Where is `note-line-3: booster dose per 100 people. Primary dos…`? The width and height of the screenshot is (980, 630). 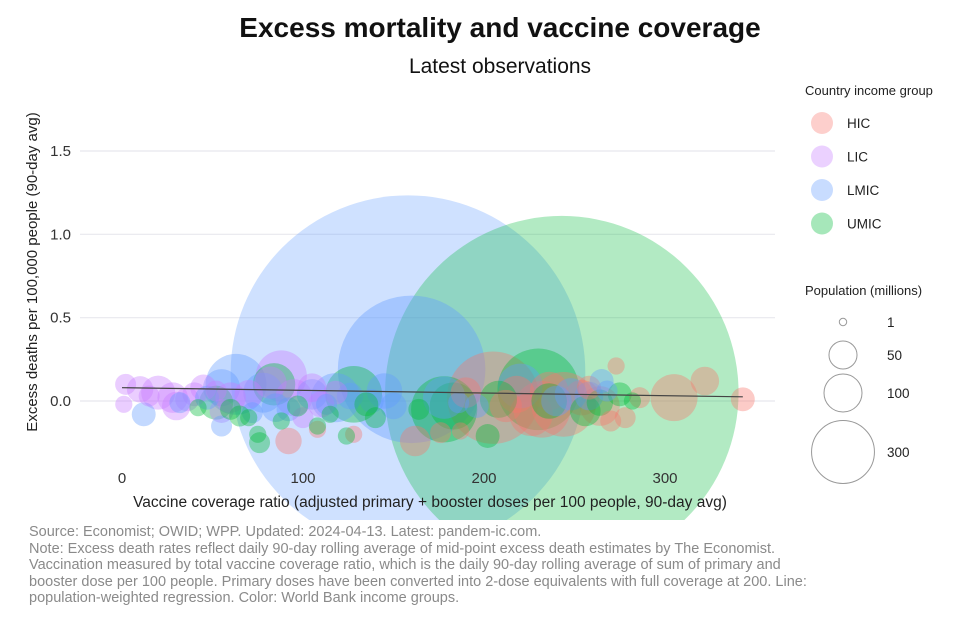
note-line-3: booster dose per 100 people. Primary dos… is located at coordinates (418, 581).